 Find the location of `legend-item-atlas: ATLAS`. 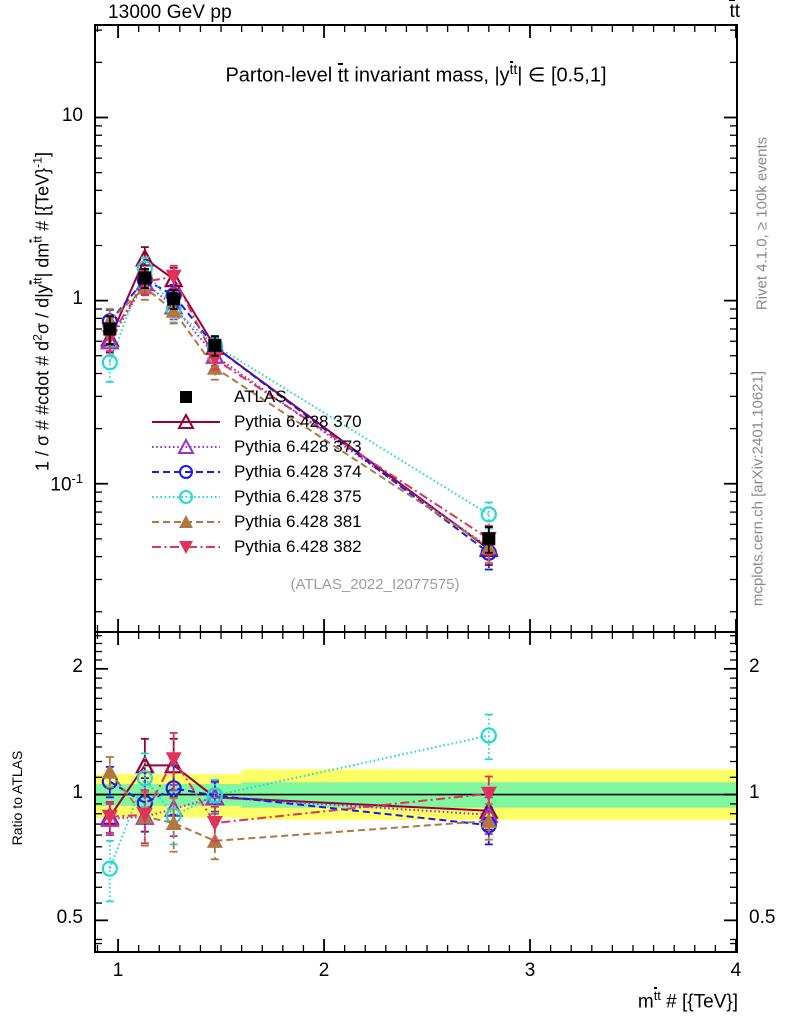

legend-item-atlas: ATLAS is located at coordinates (256, 396).